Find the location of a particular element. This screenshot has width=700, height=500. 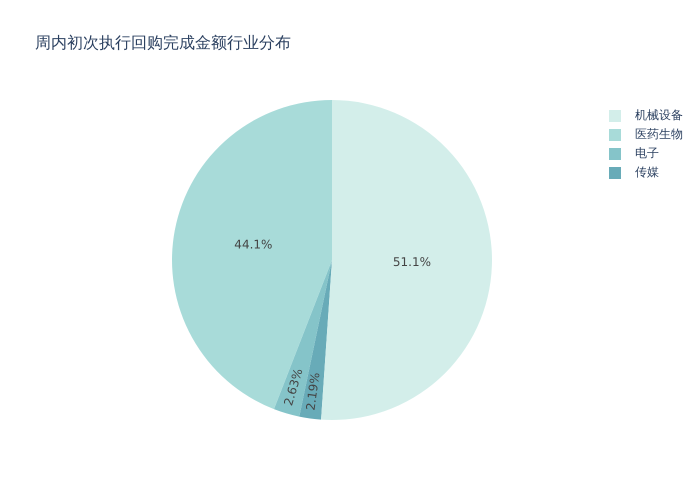

legend-label: 机械设备 is located at coordinates (659, 115).